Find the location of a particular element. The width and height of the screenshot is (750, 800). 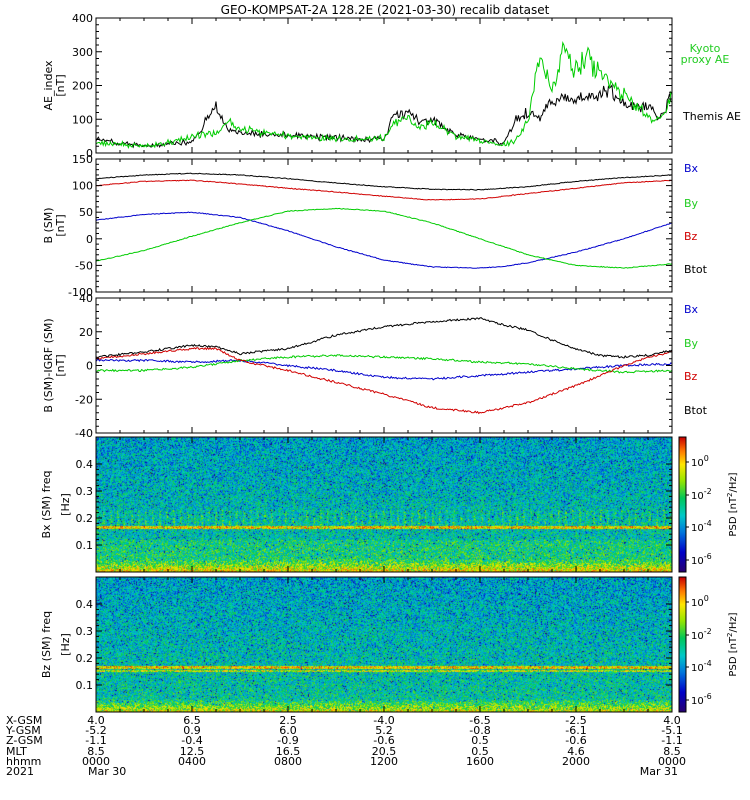

x-axis-value: 12.5 is located at coordinates (192, 751).